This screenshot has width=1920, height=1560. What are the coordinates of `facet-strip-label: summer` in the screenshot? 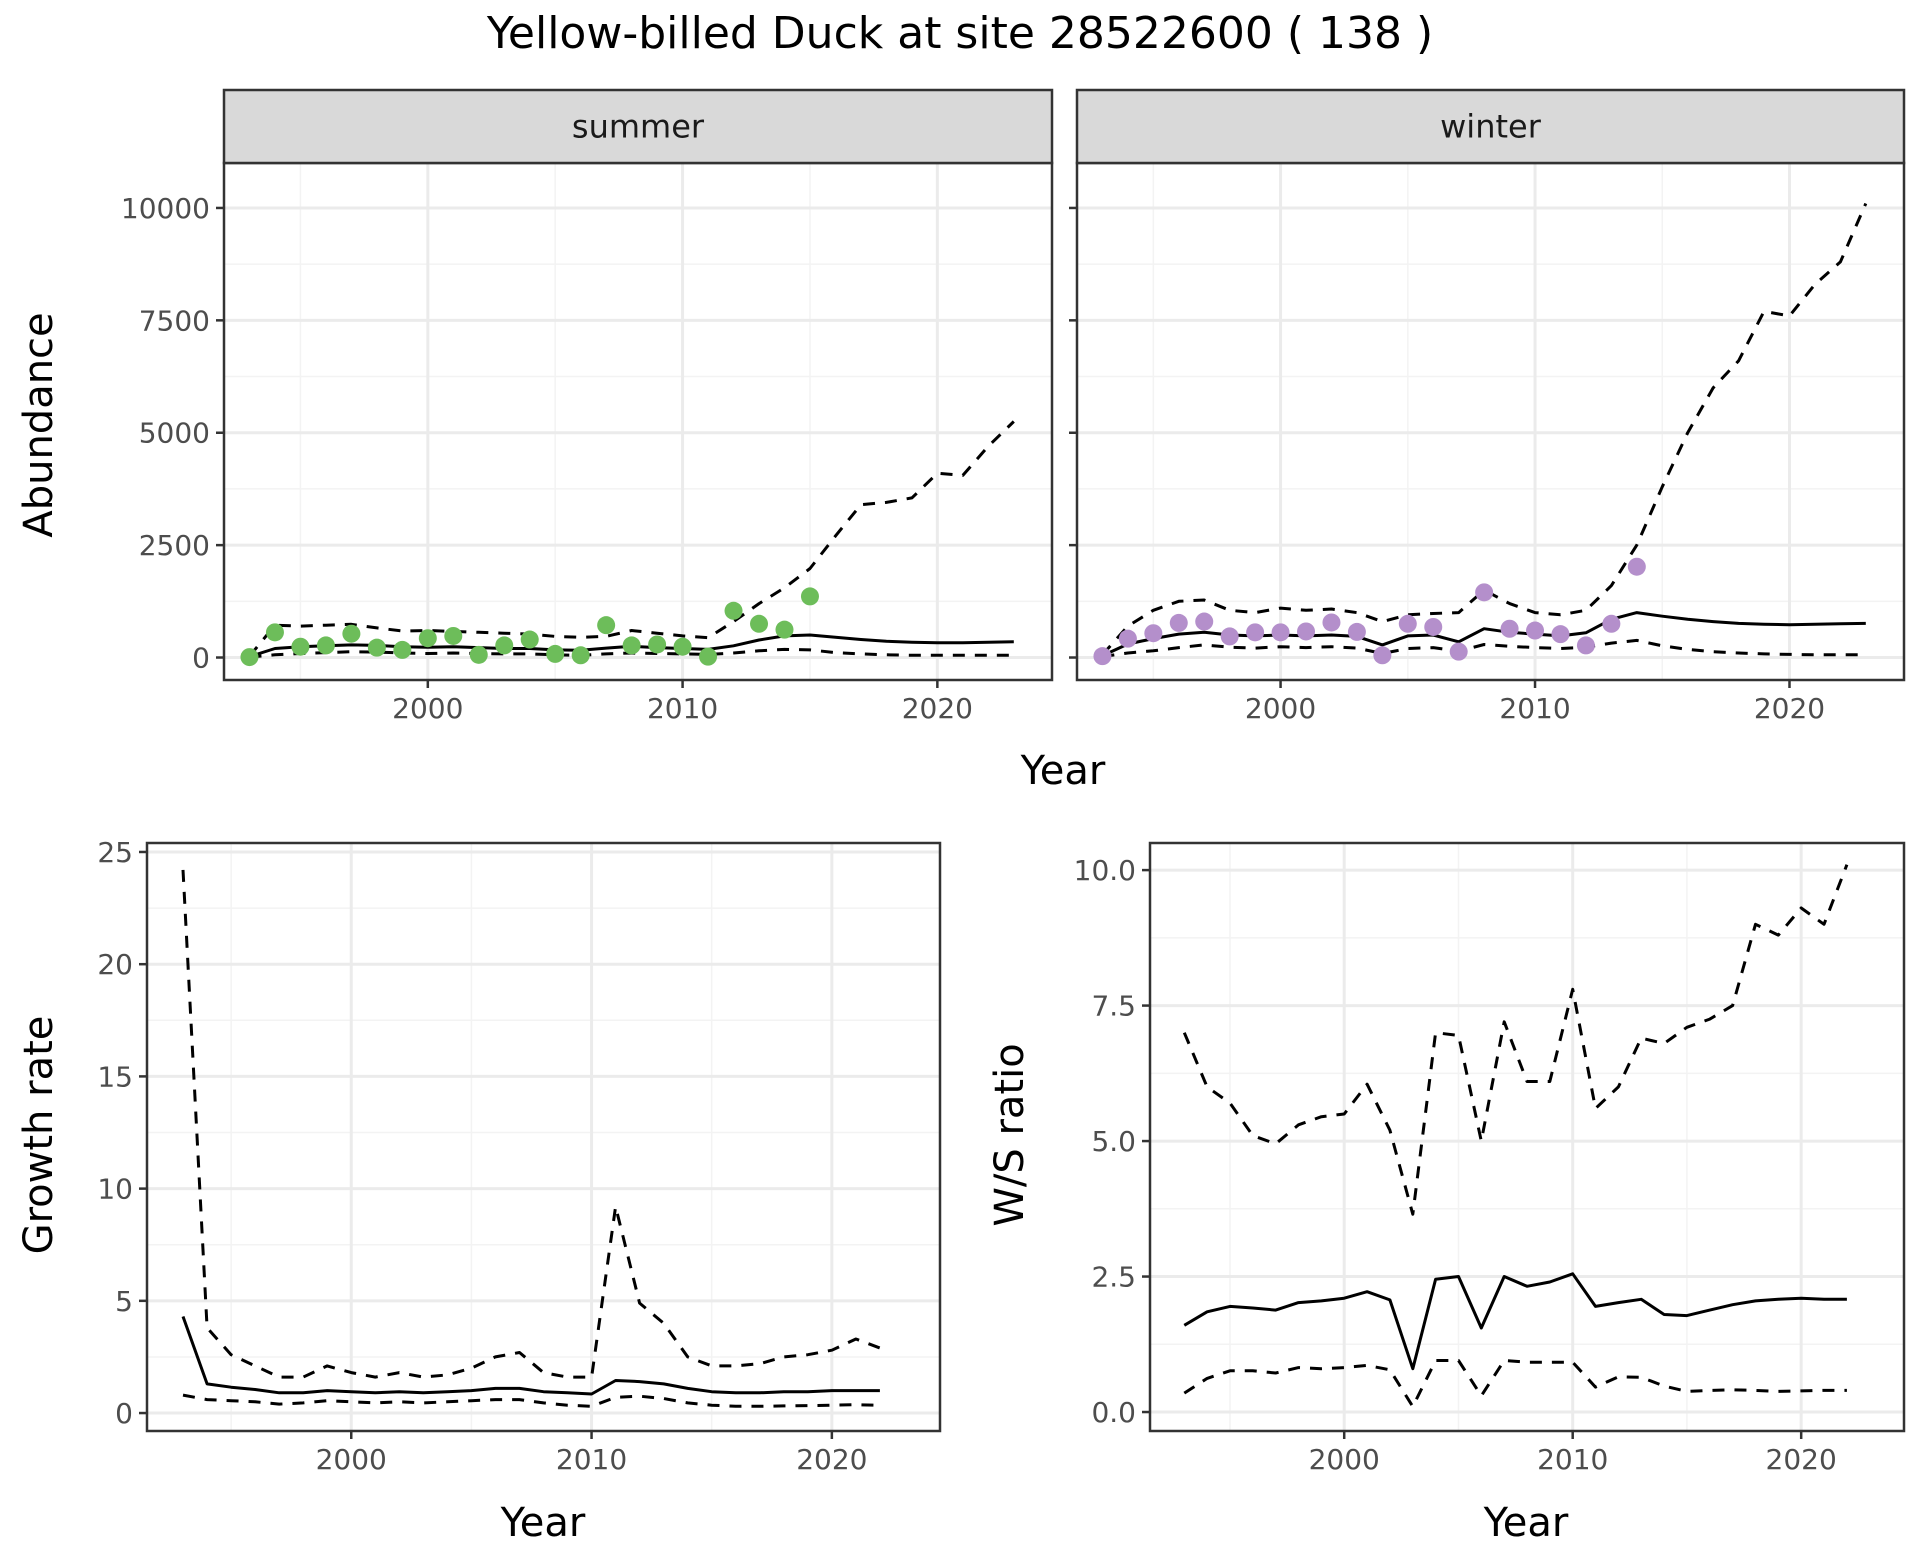 It's located at (638, 127).